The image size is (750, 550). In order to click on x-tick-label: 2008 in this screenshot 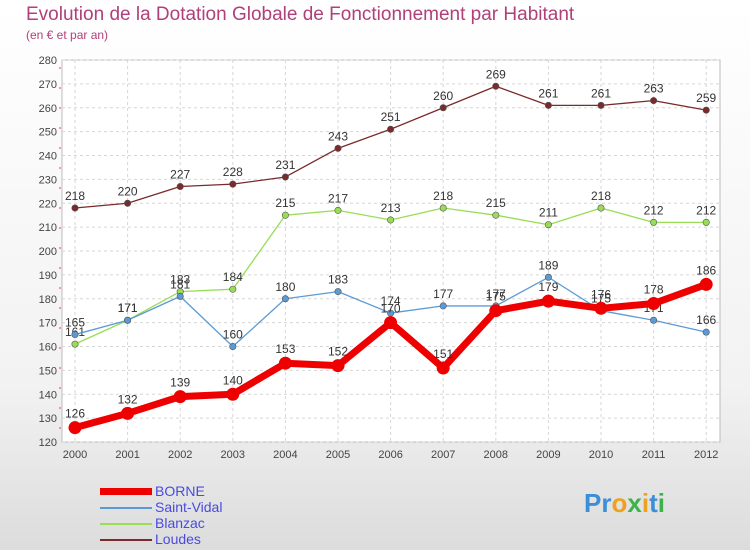, I will do `click(496, 455)`.